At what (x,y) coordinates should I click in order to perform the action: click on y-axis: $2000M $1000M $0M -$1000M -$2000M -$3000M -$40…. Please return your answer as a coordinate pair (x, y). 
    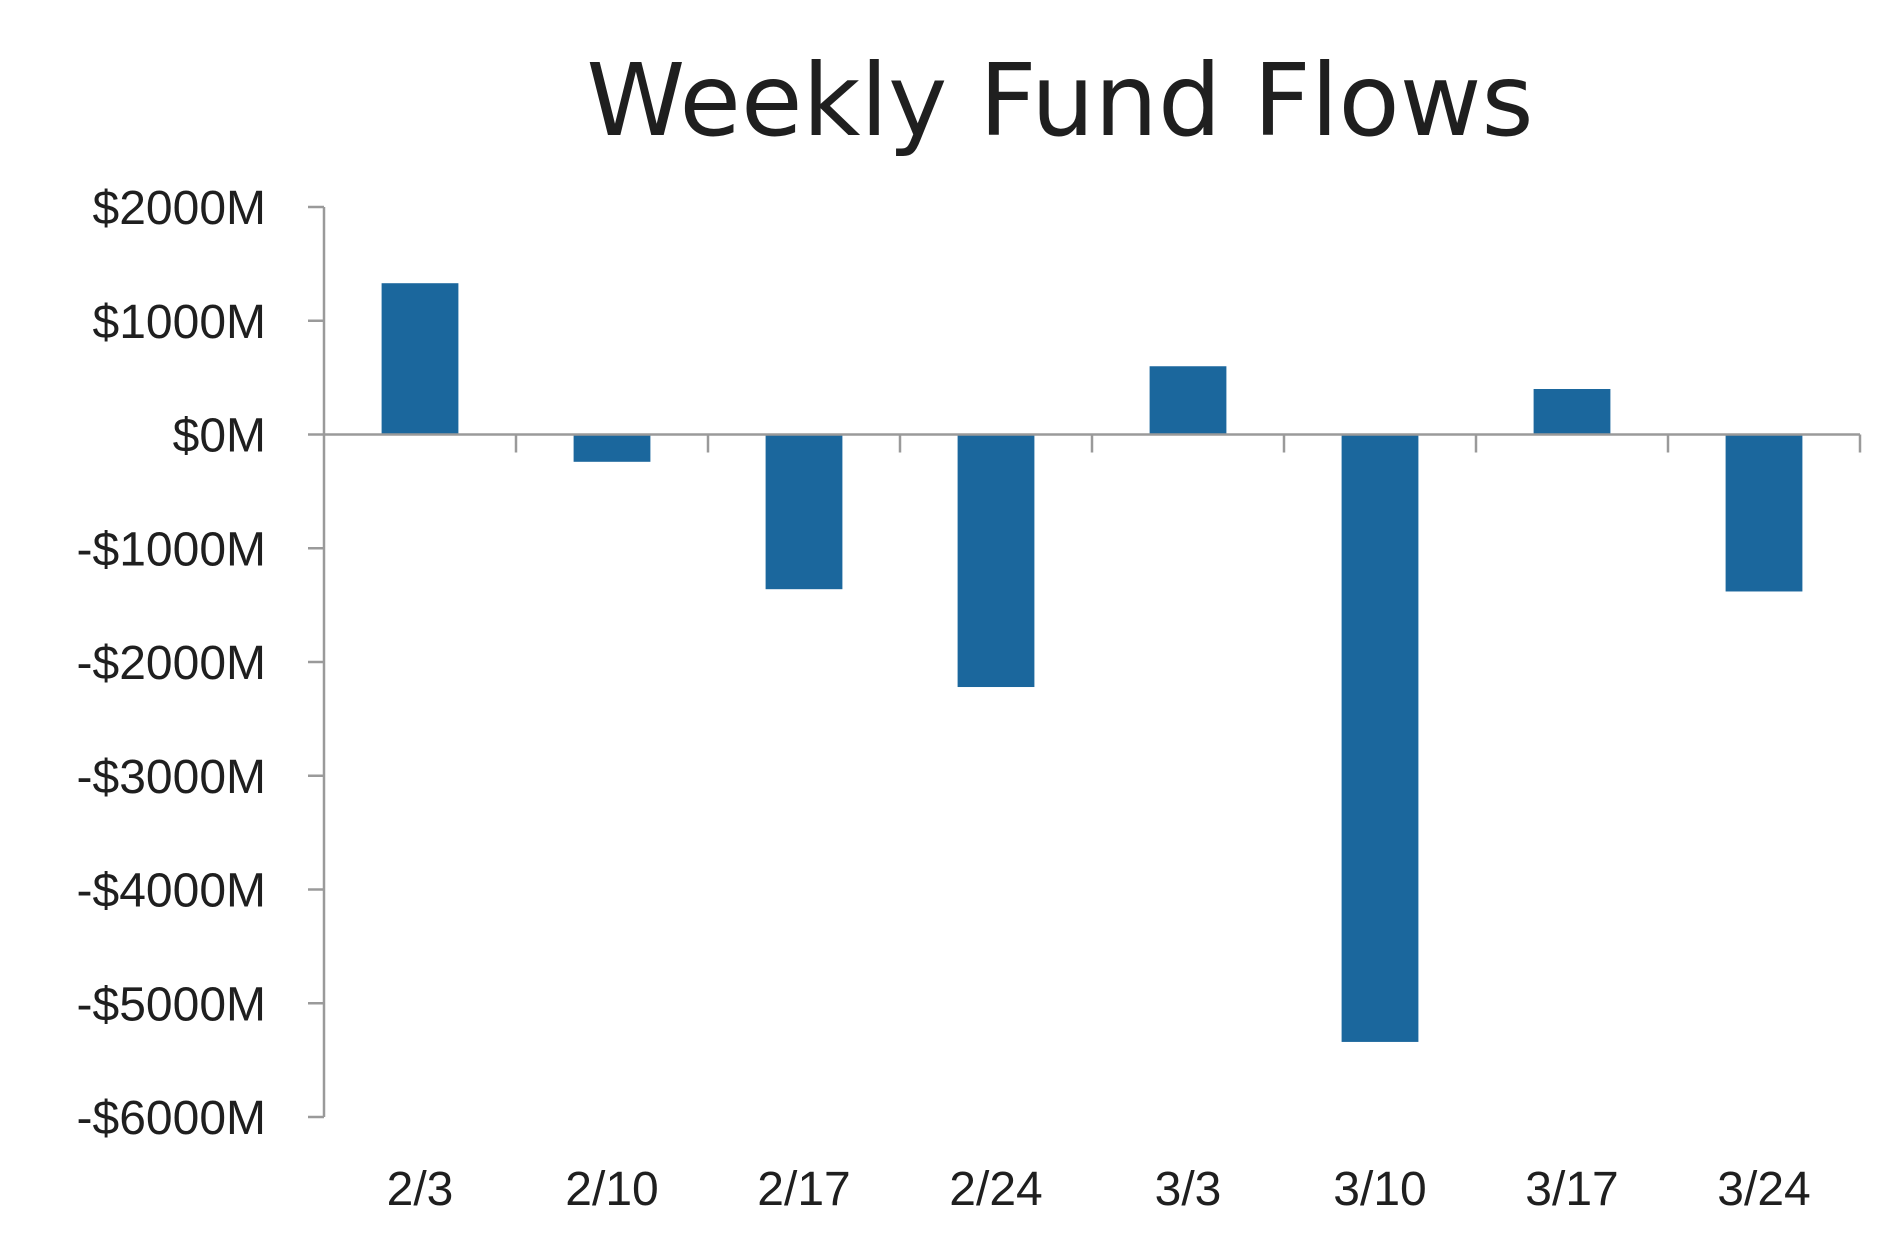
    Looking at the image, I should click on (201, 663).